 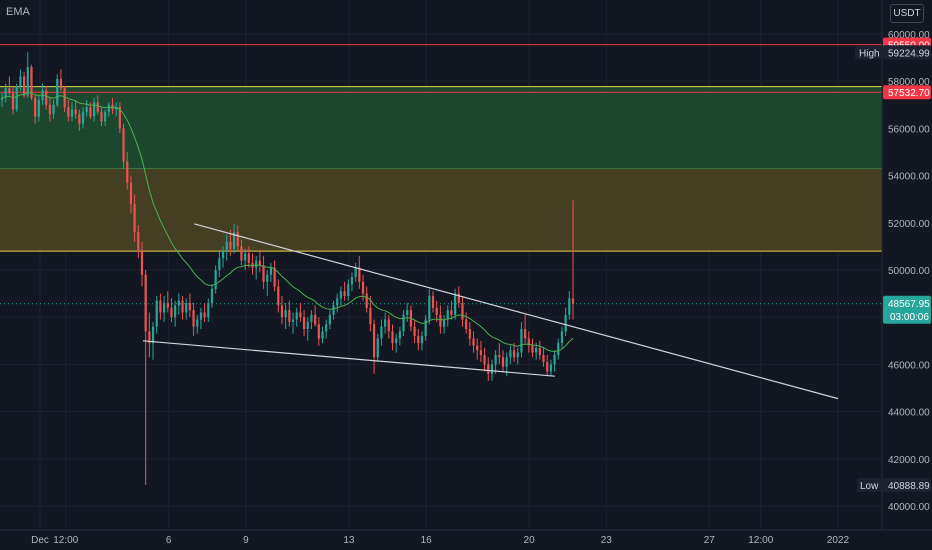 I want to click on time-axis: Dec 12:00 6 9 13 16 20 23 27 12:00 2022, so click(x=466, y=537).